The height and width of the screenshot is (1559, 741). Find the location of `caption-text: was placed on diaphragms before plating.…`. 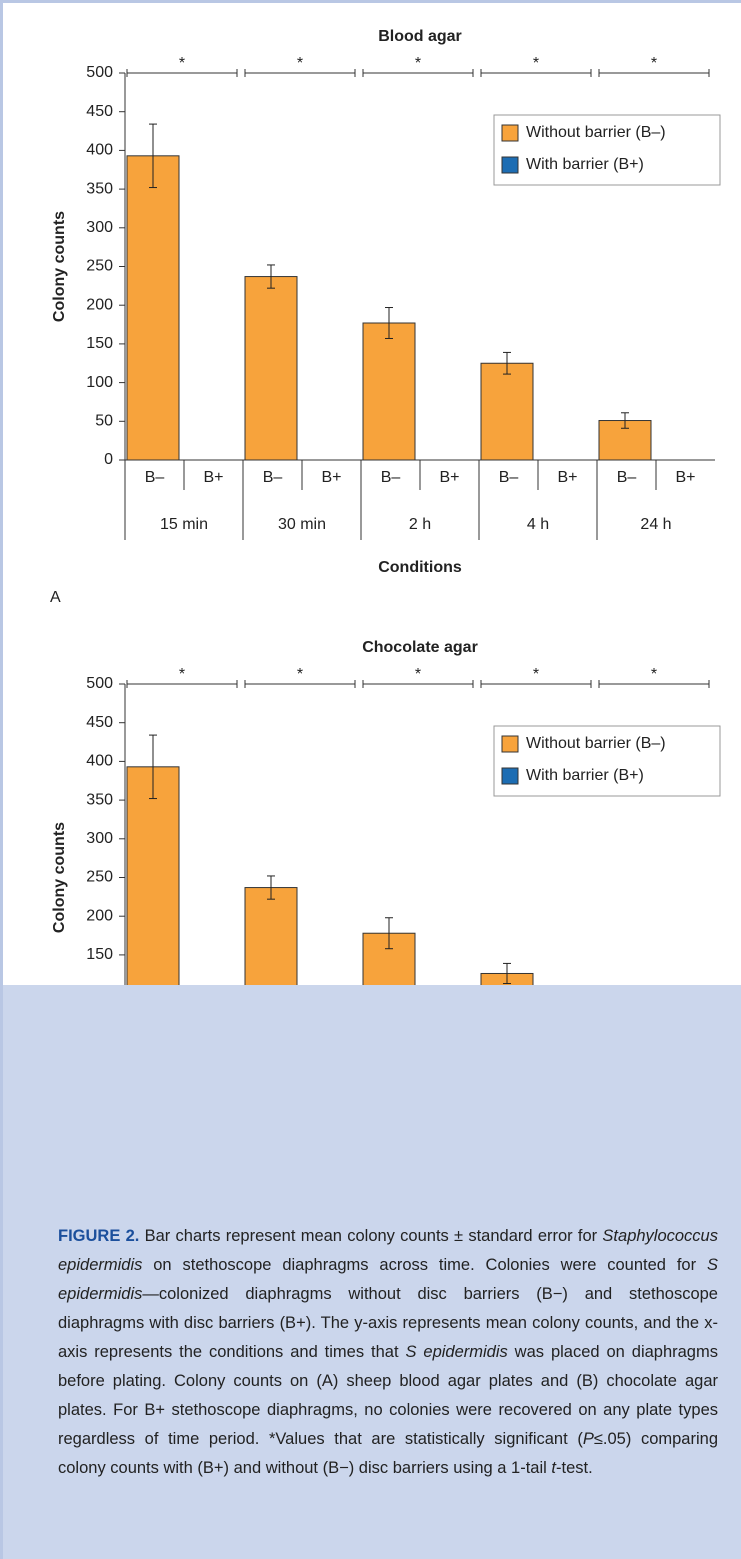

caption-text: was placed on diaphragms before plating.… is located at coordinates (388, 1395).